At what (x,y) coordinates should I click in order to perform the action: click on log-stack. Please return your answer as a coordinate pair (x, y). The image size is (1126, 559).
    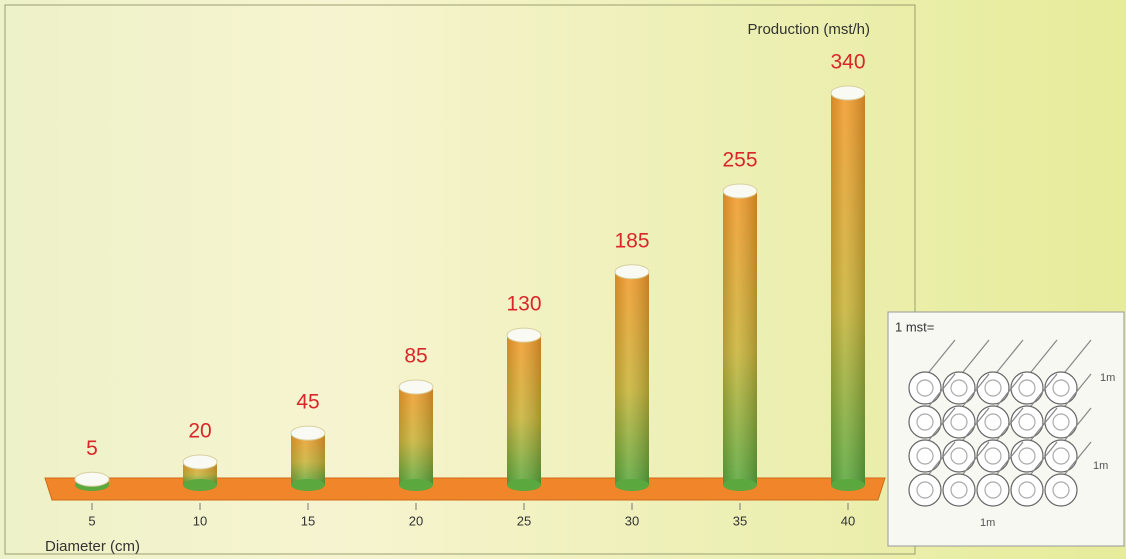
    Looking at the image, I should click on (1000, 423).